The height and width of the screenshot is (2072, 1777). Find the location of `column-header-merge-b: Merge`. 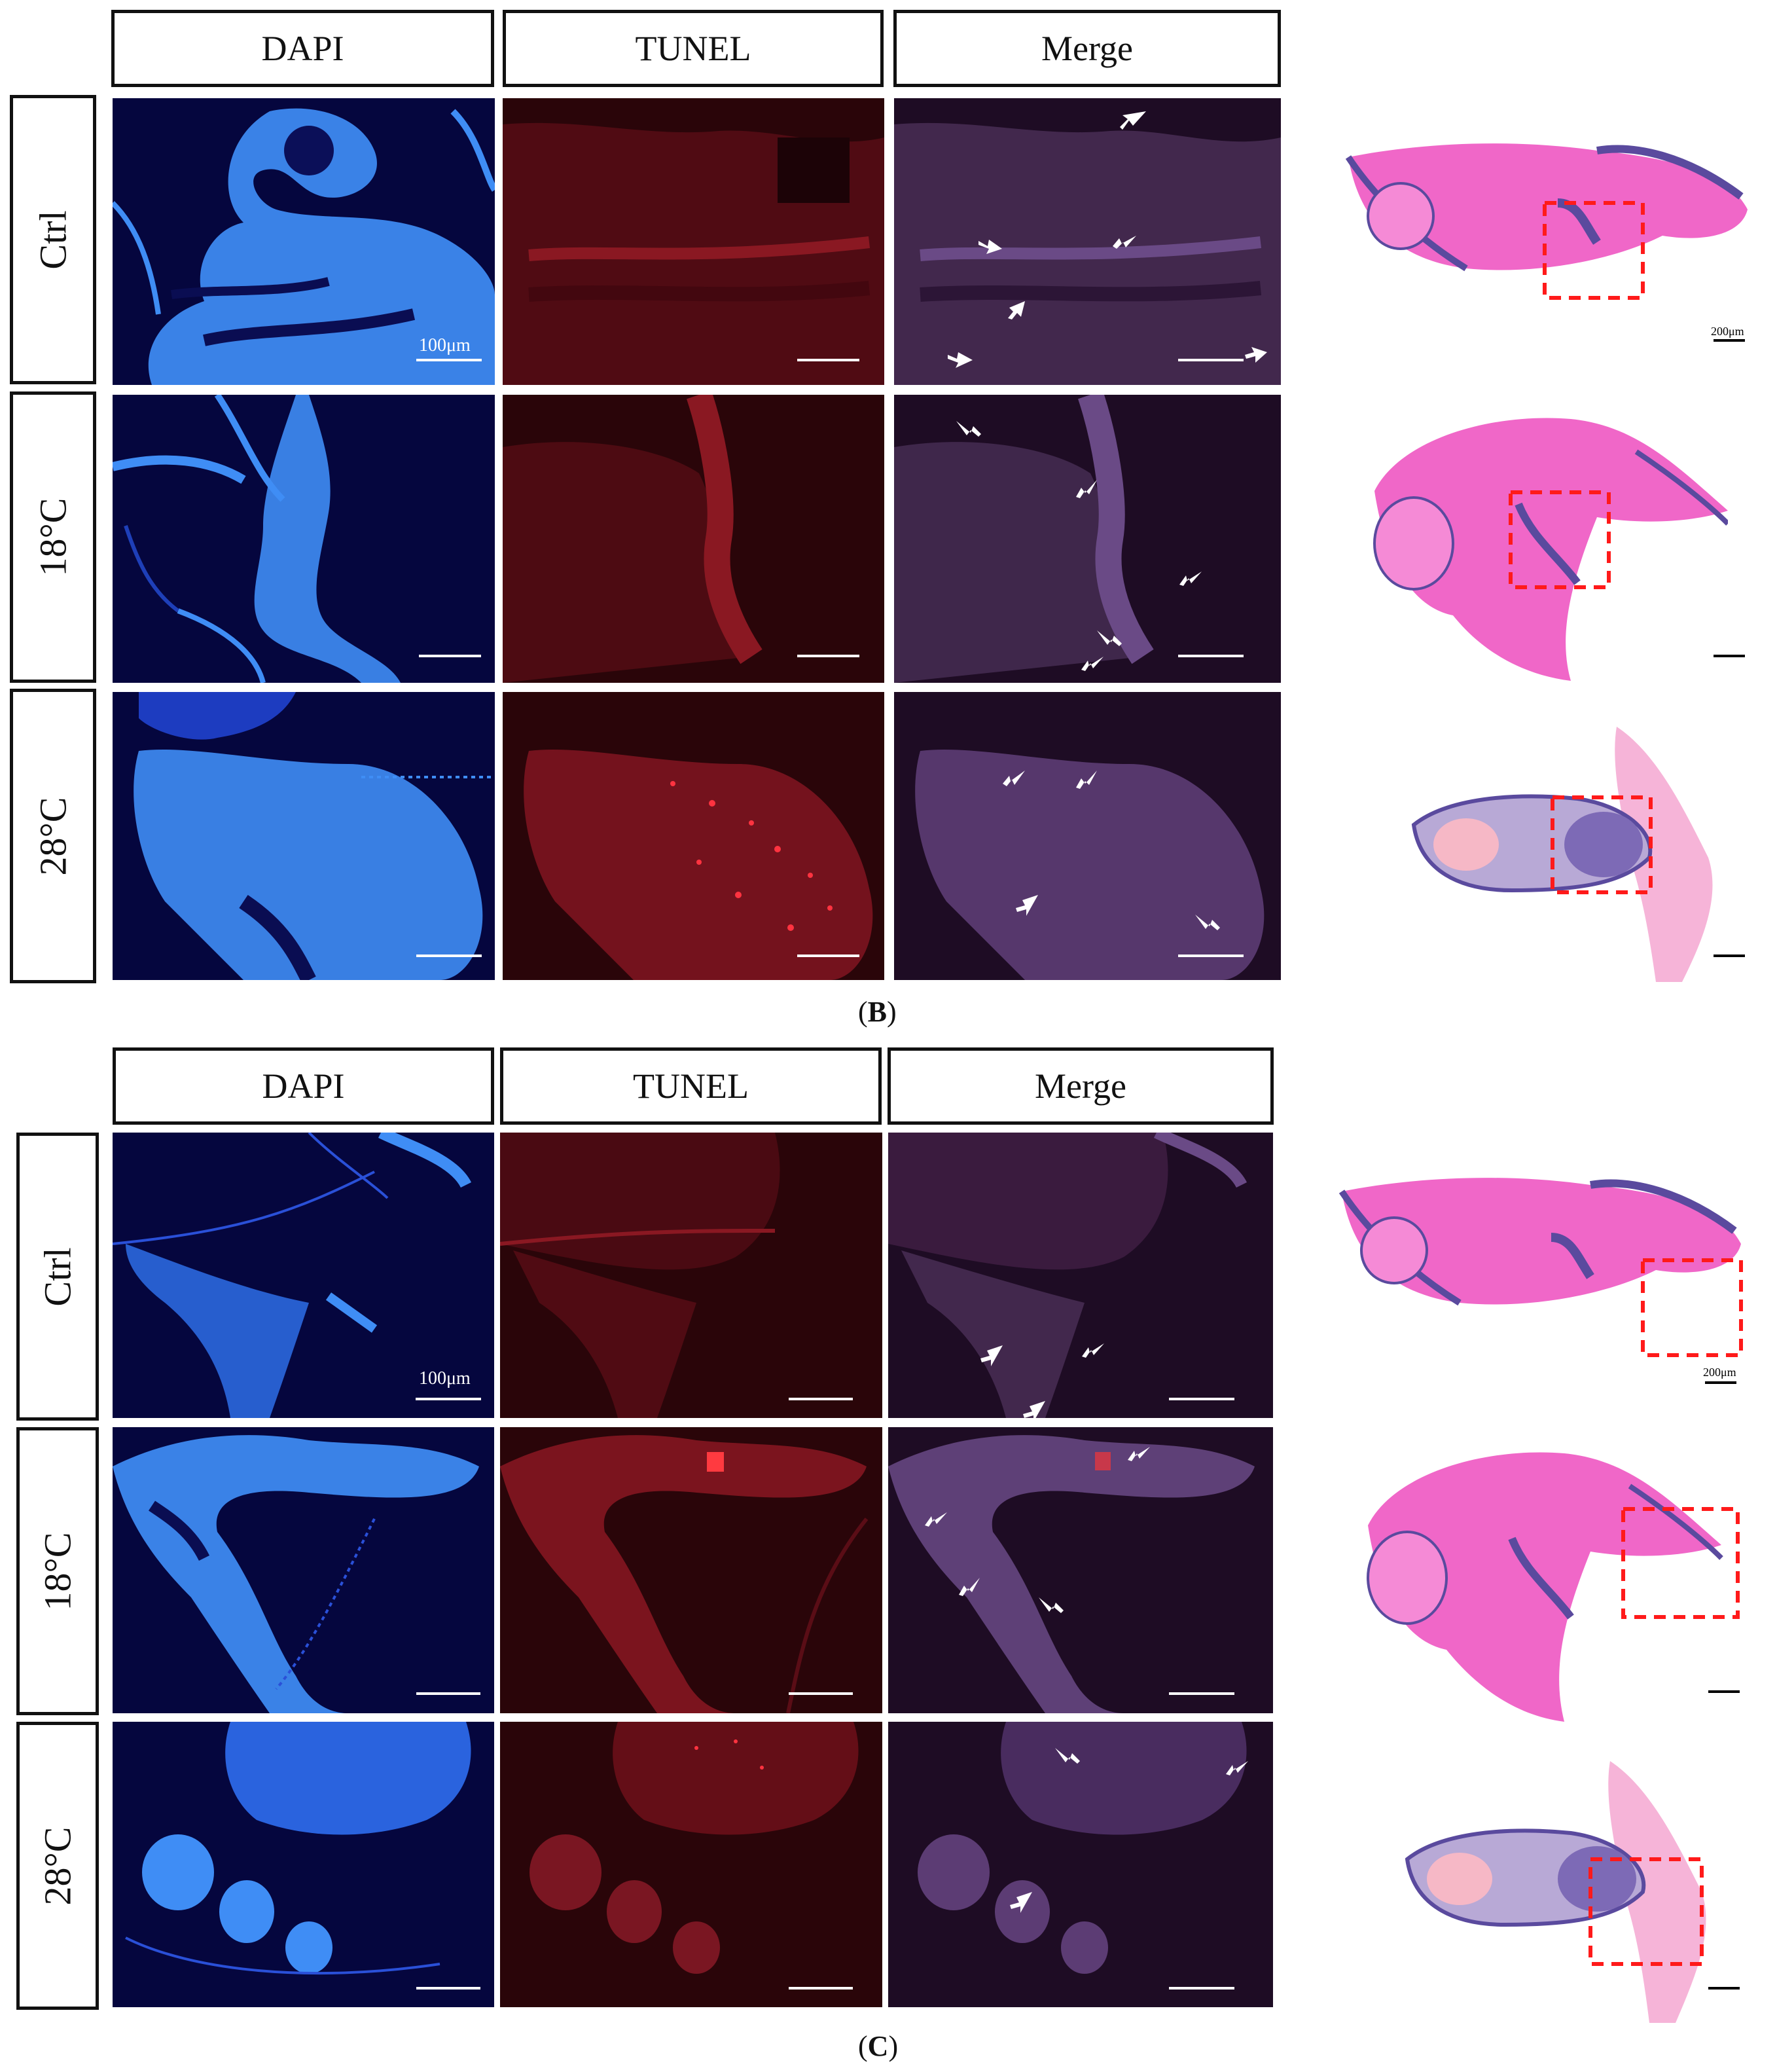

column-header-merge-b: Merge is located at coordinates (1087, 48).